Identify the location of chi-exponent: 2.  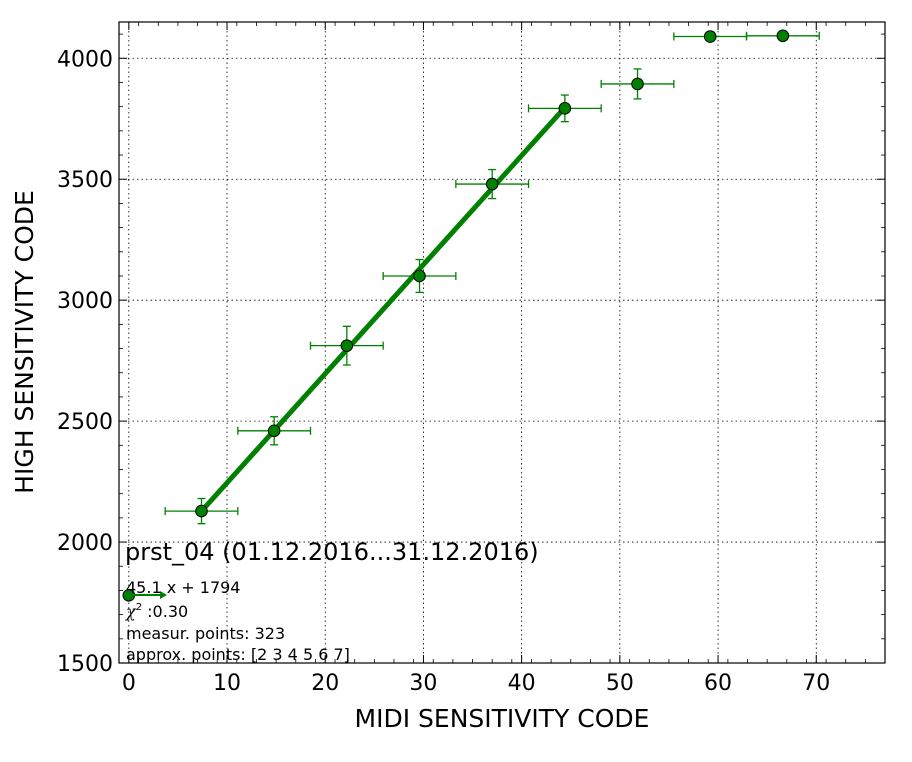
(139, 607).